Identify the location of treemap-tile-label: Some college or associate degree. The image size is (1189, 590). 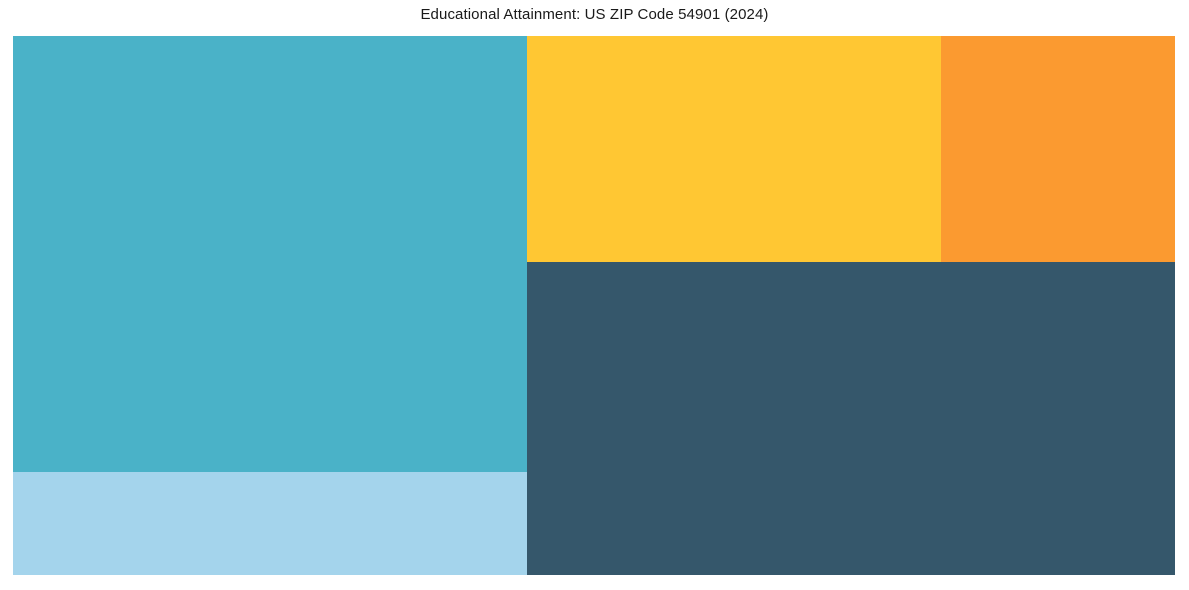
(270, 47).